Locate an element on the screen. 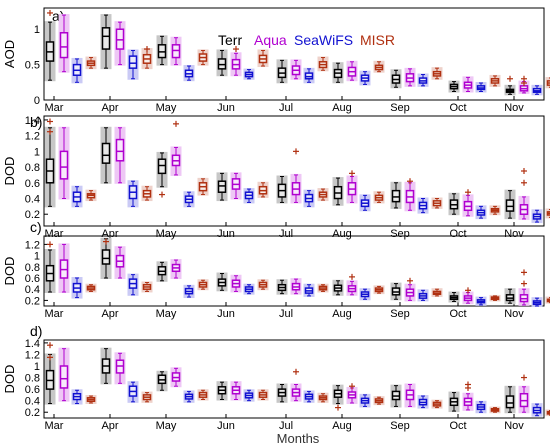 The width and height of the screenshot is (550, 447). box-terr-aug is located at coordinates (338, 287).